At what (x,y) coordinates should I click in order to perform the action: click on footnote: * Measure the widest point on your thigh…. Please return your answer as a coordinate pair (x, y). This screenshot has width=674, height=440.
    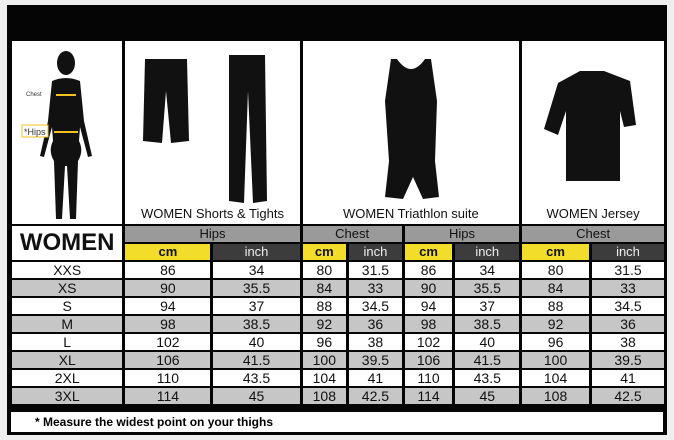
    Looking at the image, I should click on (337, 422).